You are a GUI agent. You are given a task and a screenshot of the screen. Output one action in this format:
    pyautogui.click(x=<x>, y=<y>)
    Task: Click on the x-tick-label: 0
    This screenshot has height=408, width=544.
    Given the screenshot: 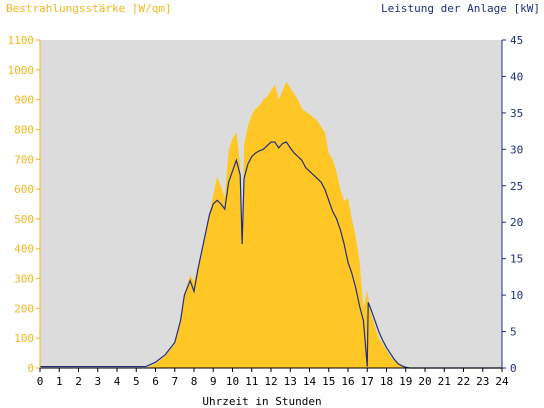 What is the action you would take?
    pyautogui.click(x=40, y=381)
    